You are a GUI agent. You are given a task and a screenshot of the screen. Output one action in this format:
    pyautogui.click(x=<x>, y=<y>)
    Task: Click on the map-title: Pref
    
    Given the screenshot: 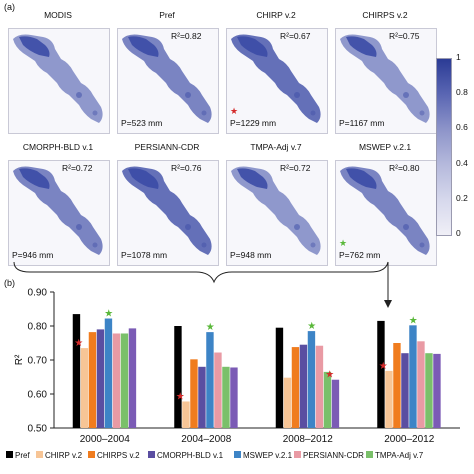 What is the action you would take?
    pyautogui.click(x=167, y=15)
    